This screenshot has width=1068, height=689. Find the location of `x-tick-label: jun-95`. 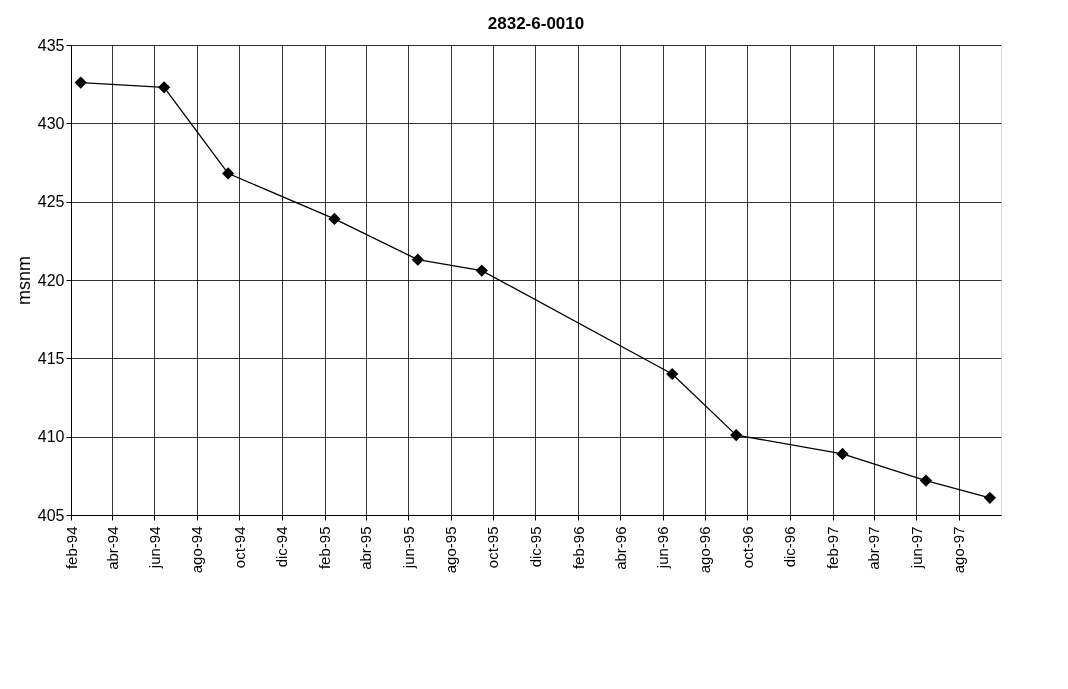

x-tick-label: jun-95 is located at coordinates (408, 548).